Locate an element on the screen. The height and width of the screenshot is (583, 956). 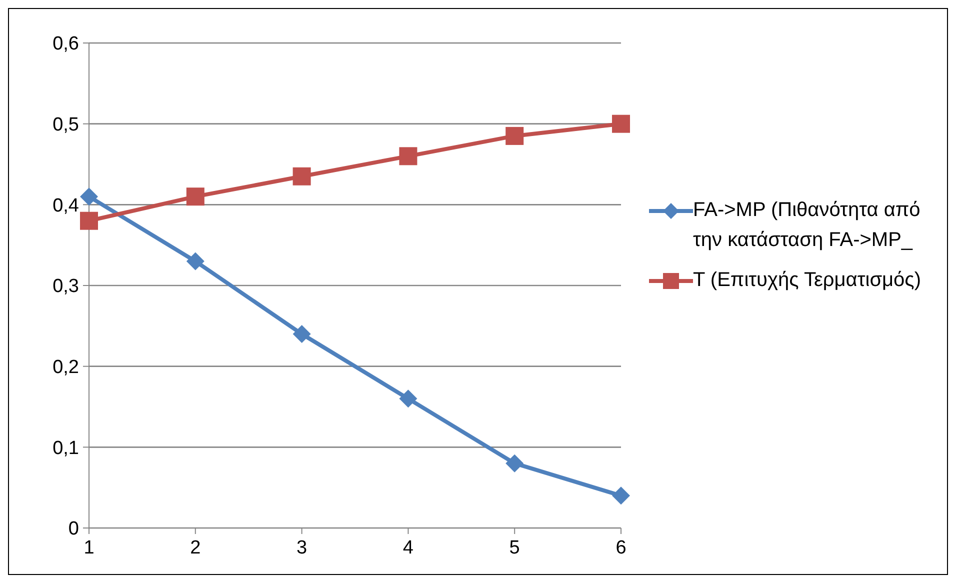
y-tick-label: 0,5 is located at coordinates (65, 125).